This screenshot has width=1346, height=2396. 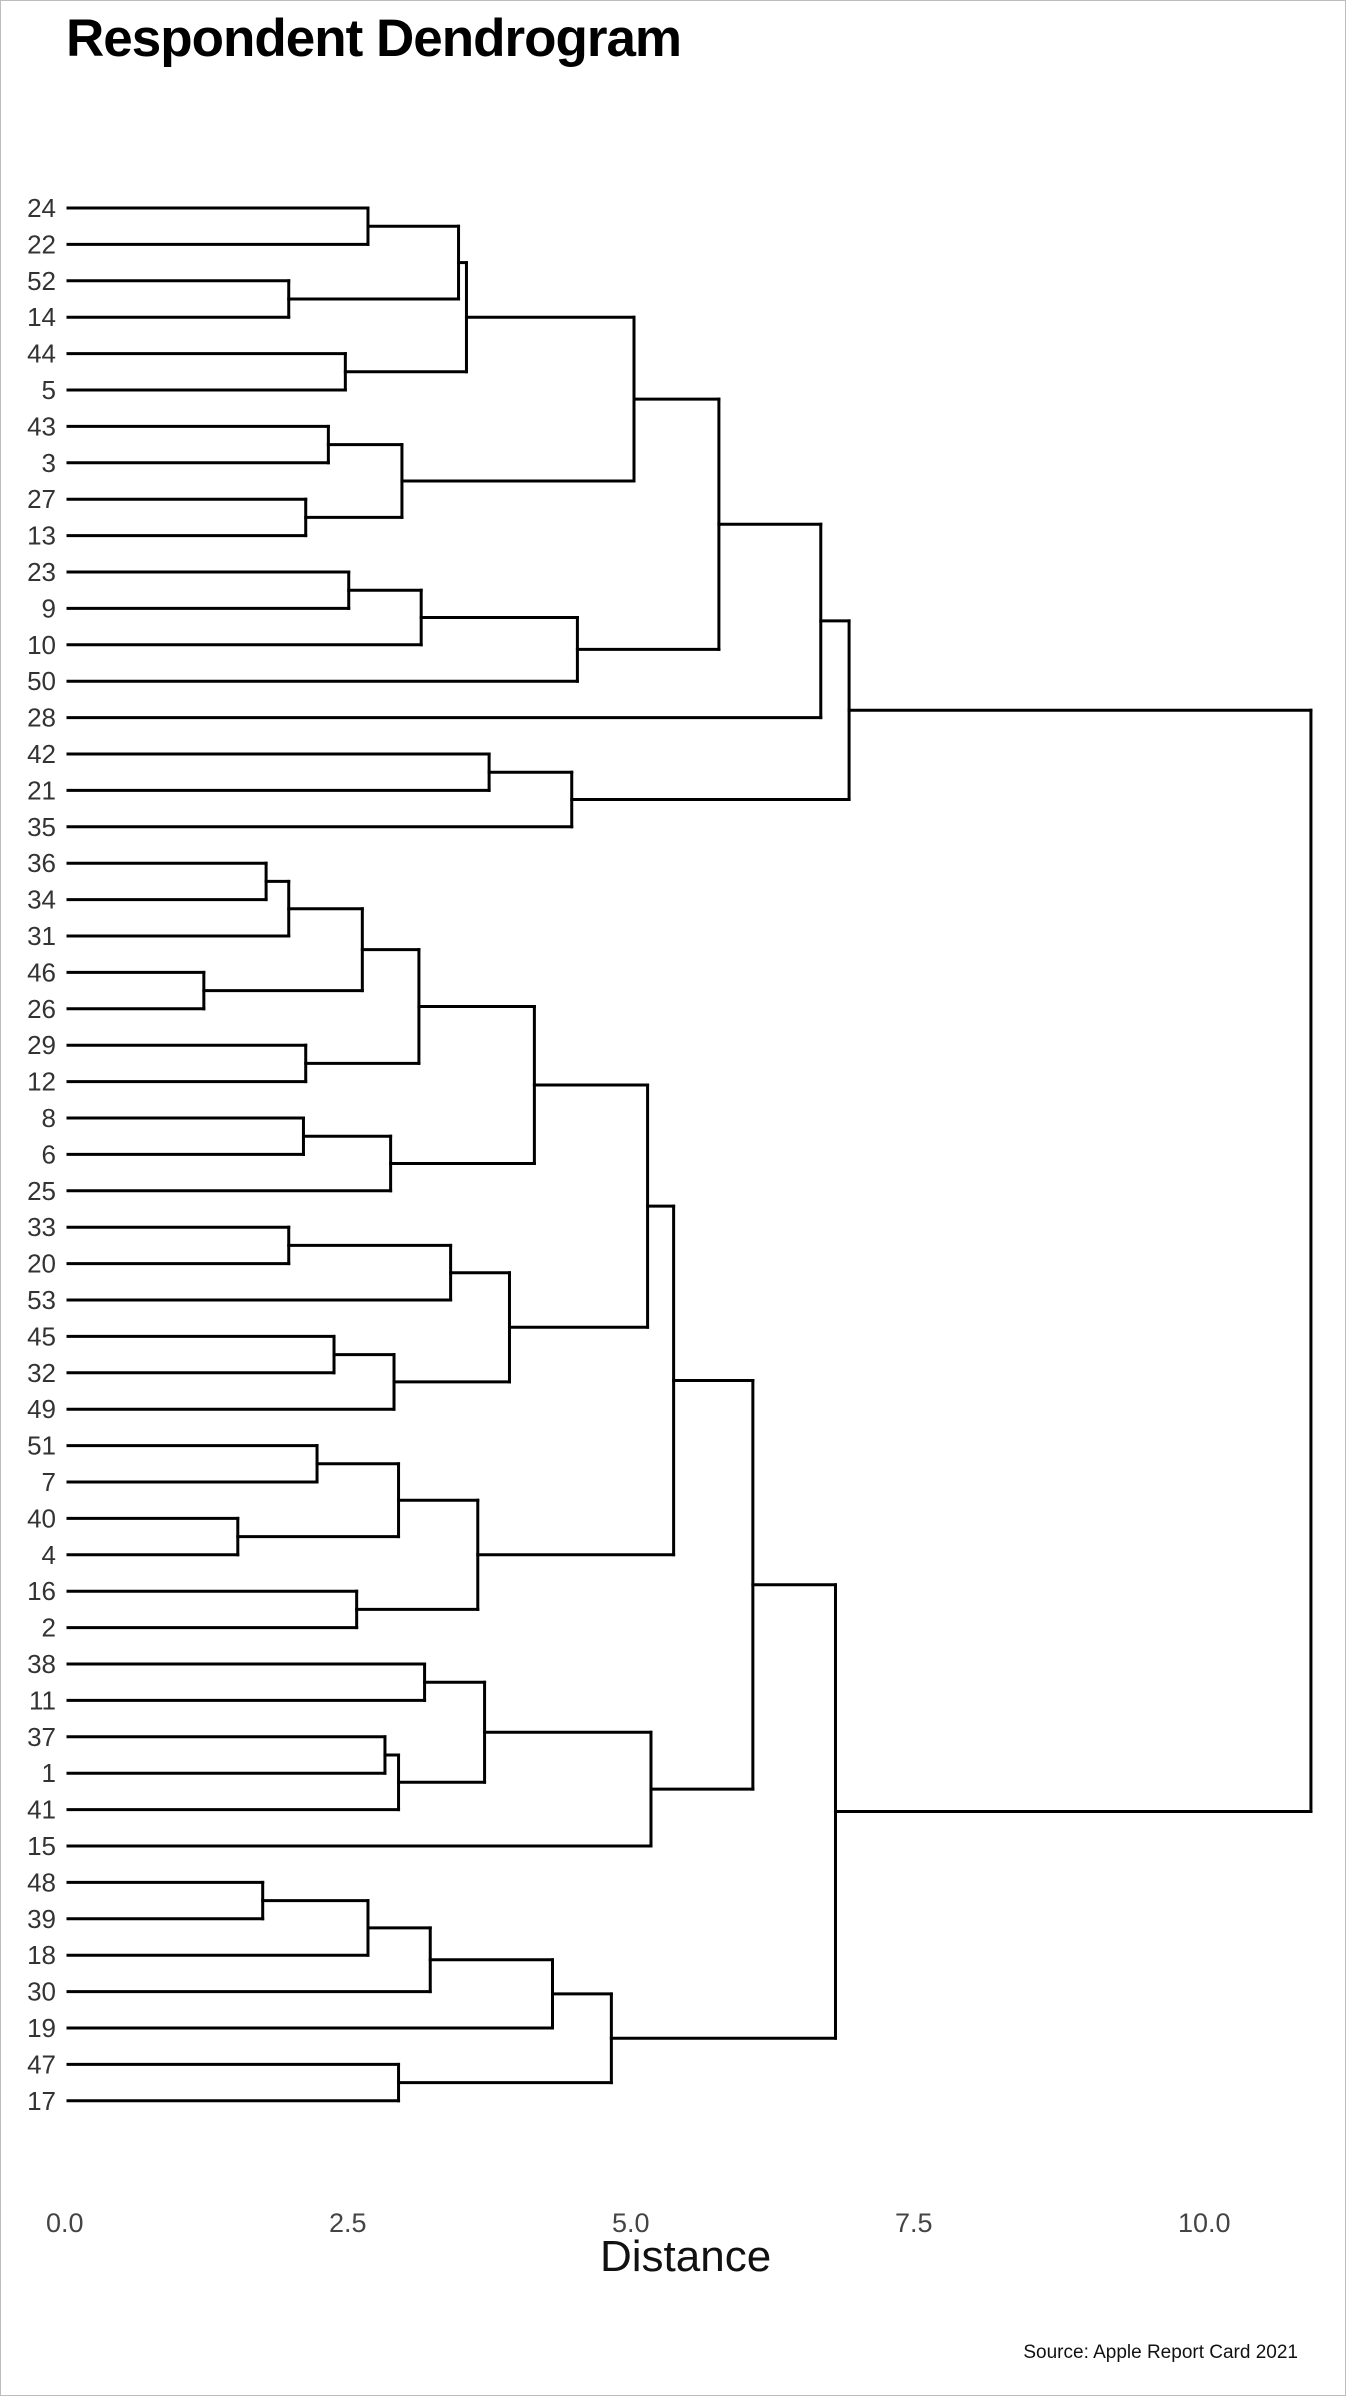 I want to click on leaf-label-45: 45, so click(x=41, y=1336).